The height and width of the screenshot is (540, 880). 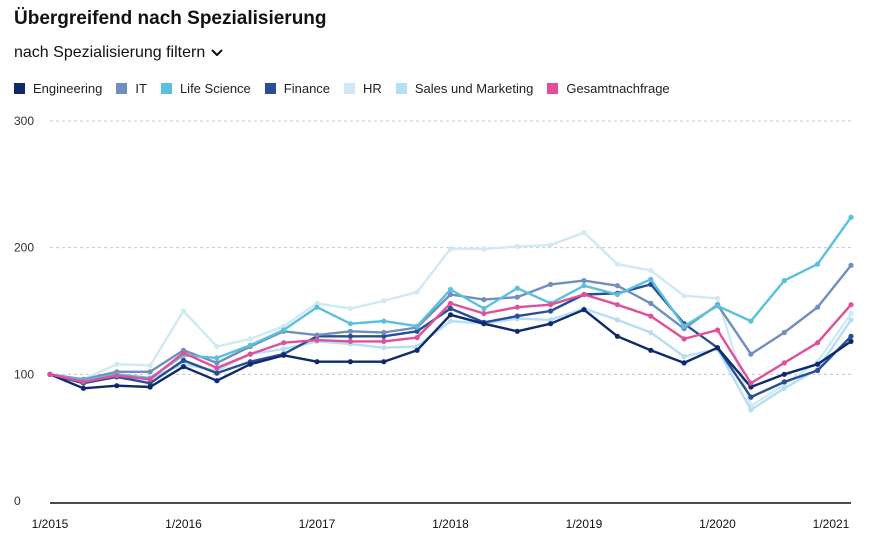 I want to click on legend-item-hr: HR, so click(x=363, y=88).